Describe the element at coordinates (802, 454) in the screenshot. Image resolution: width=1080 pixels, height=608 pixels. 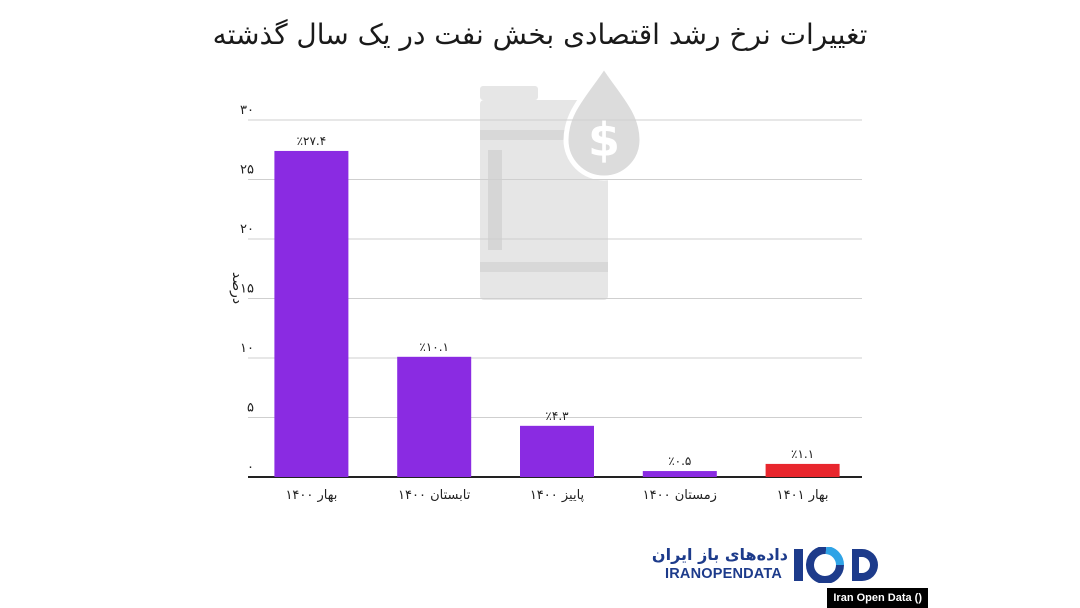
I see `bar-data-label: ٪۱.۱` at that location.